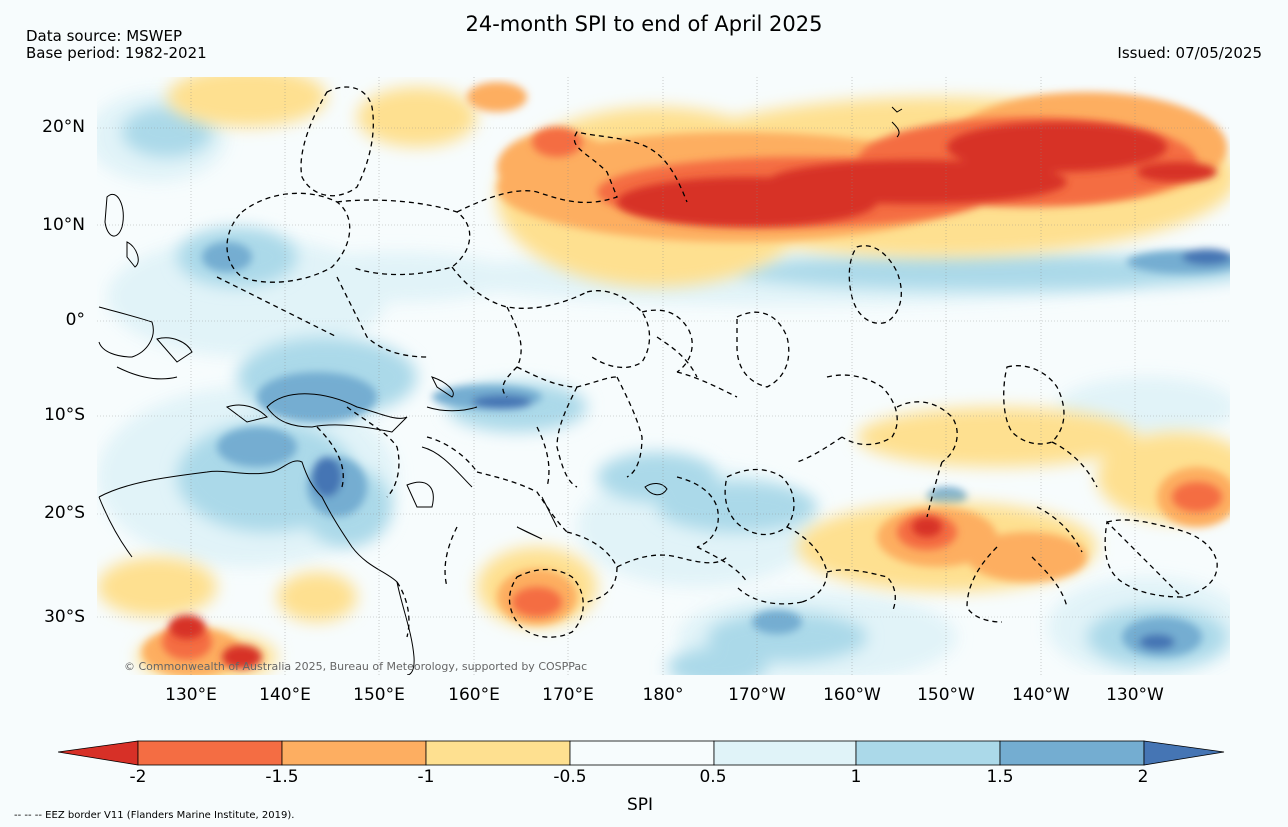 The height and width of the screenshot is (827, 1288). What do you see at coordinates (138, 777) in the screenshot?
I see `colorbar-tick: -2` at bounding box center [138, 777].